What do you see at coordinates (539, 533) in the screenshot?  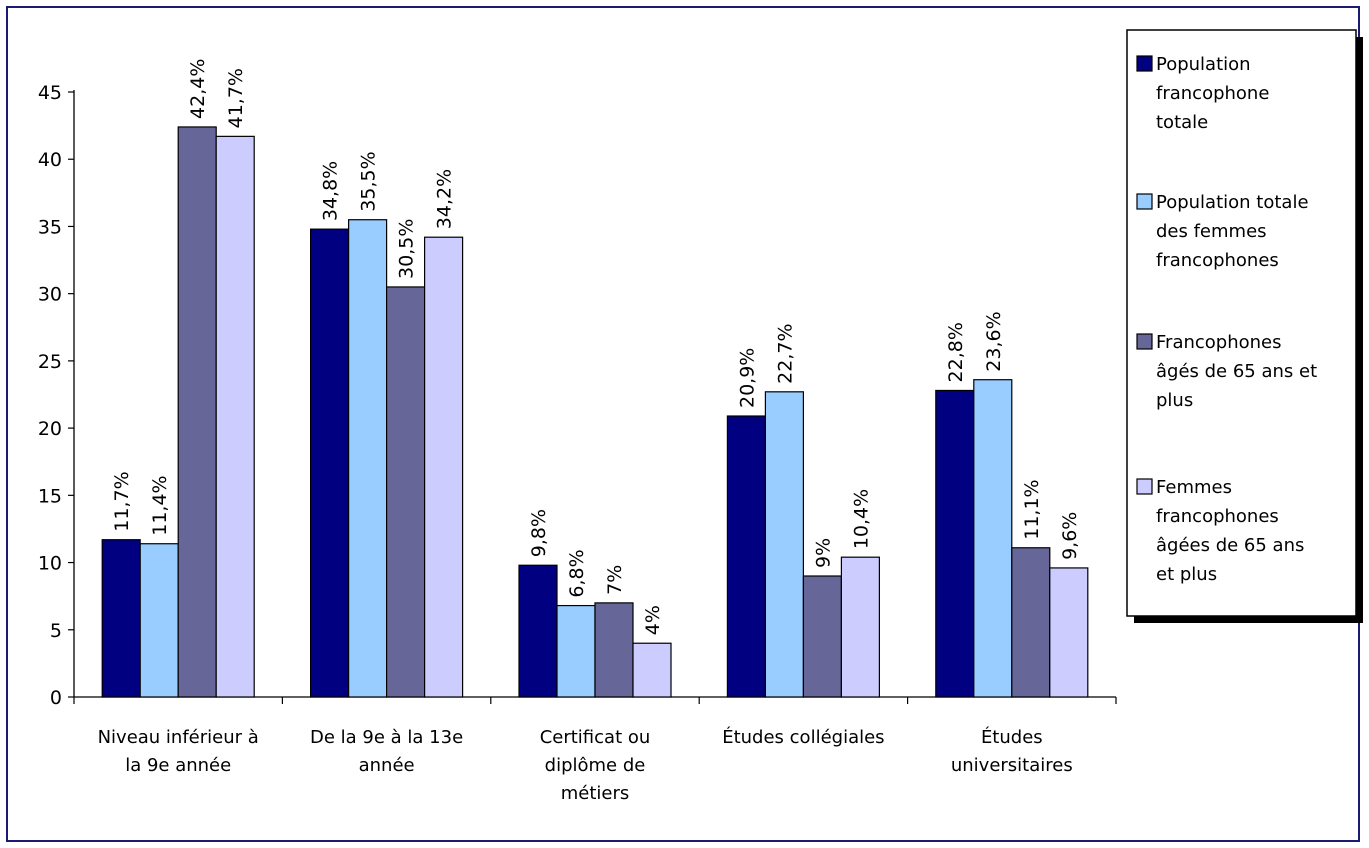 I see `data-label: 9,8%` at bounding box center [539, 533].